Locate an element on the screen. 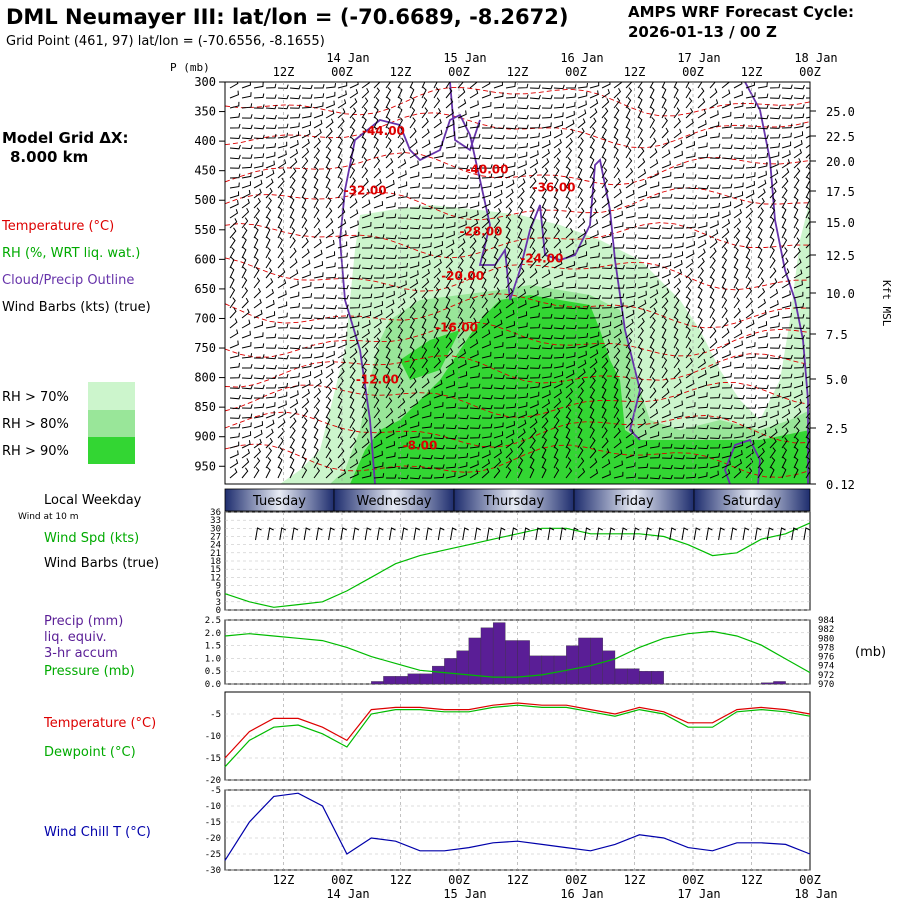 Image resolution: width=900 pixels, height=900 pixels. wind-speed-tick-label: 15 is located at coordinates (215, 570).